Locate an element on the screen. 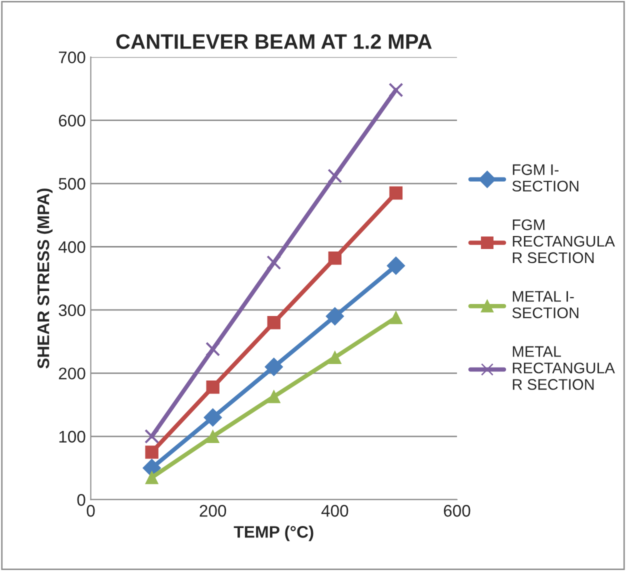 This screenshot has width=626, height=571. y-tick-label: 400 is located at coordinates (72, 247).